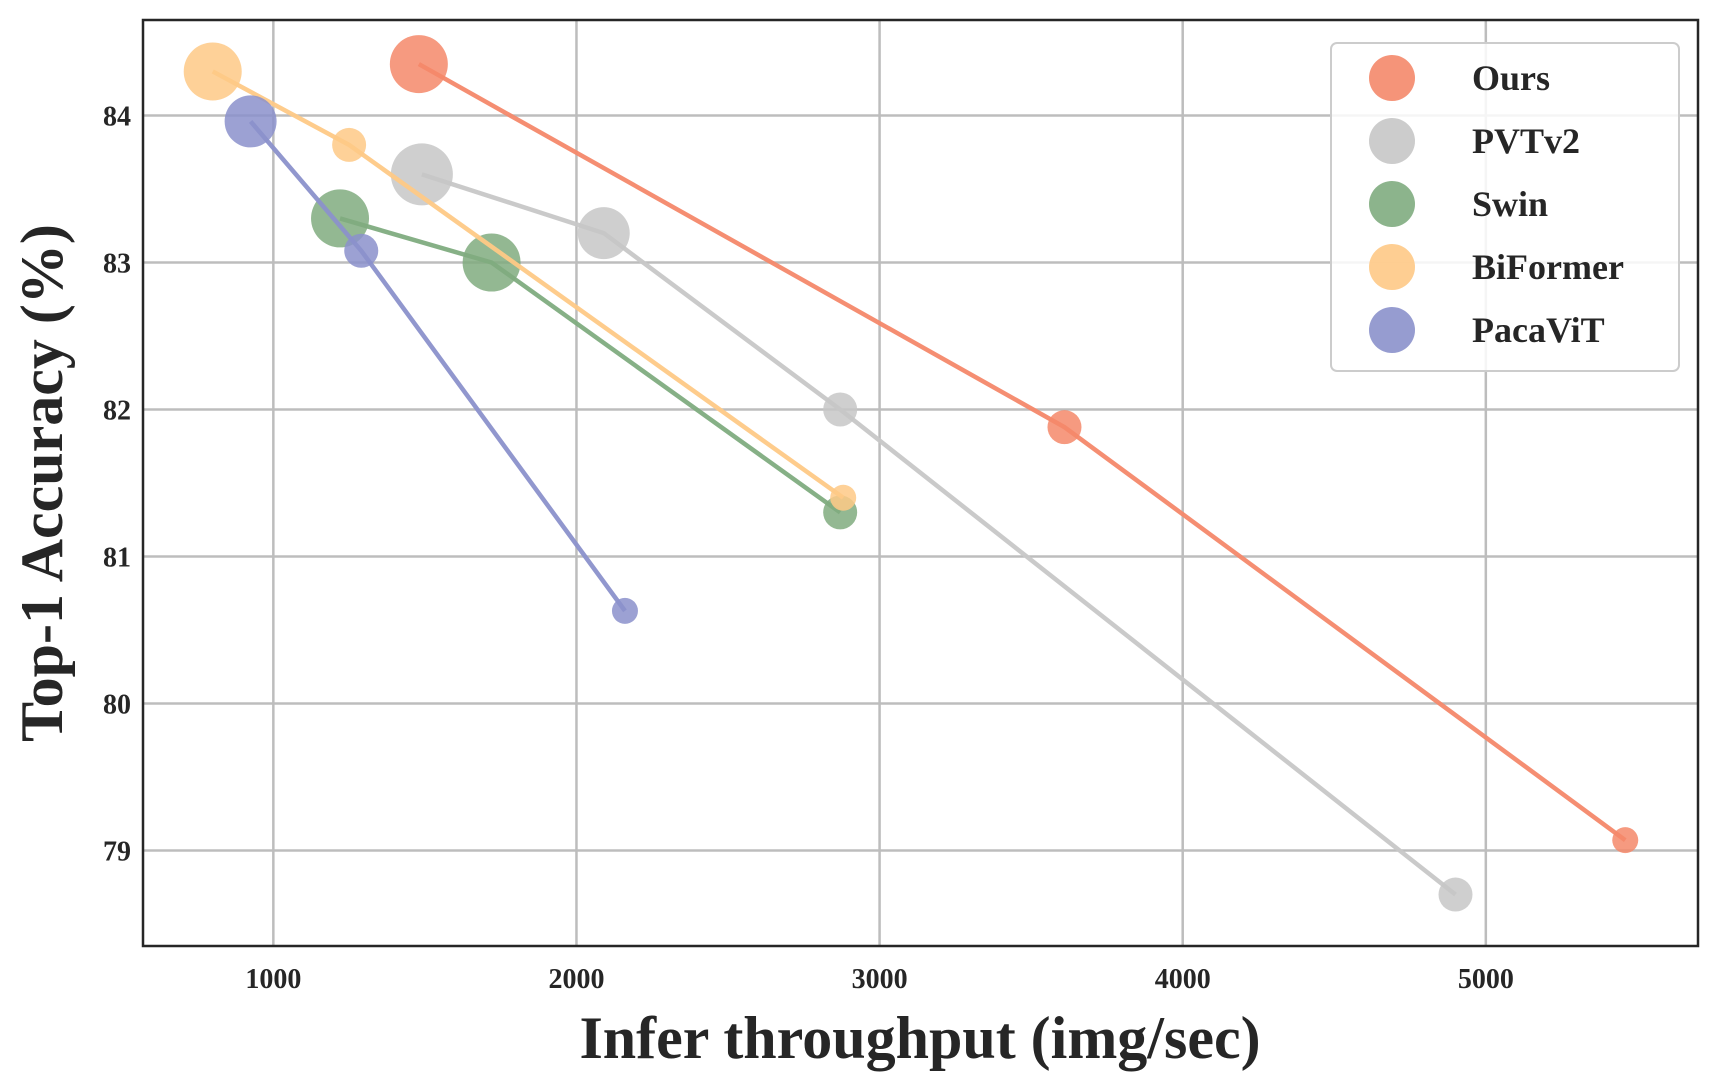  I want to click on series-line-biformer, so click(528, 284).